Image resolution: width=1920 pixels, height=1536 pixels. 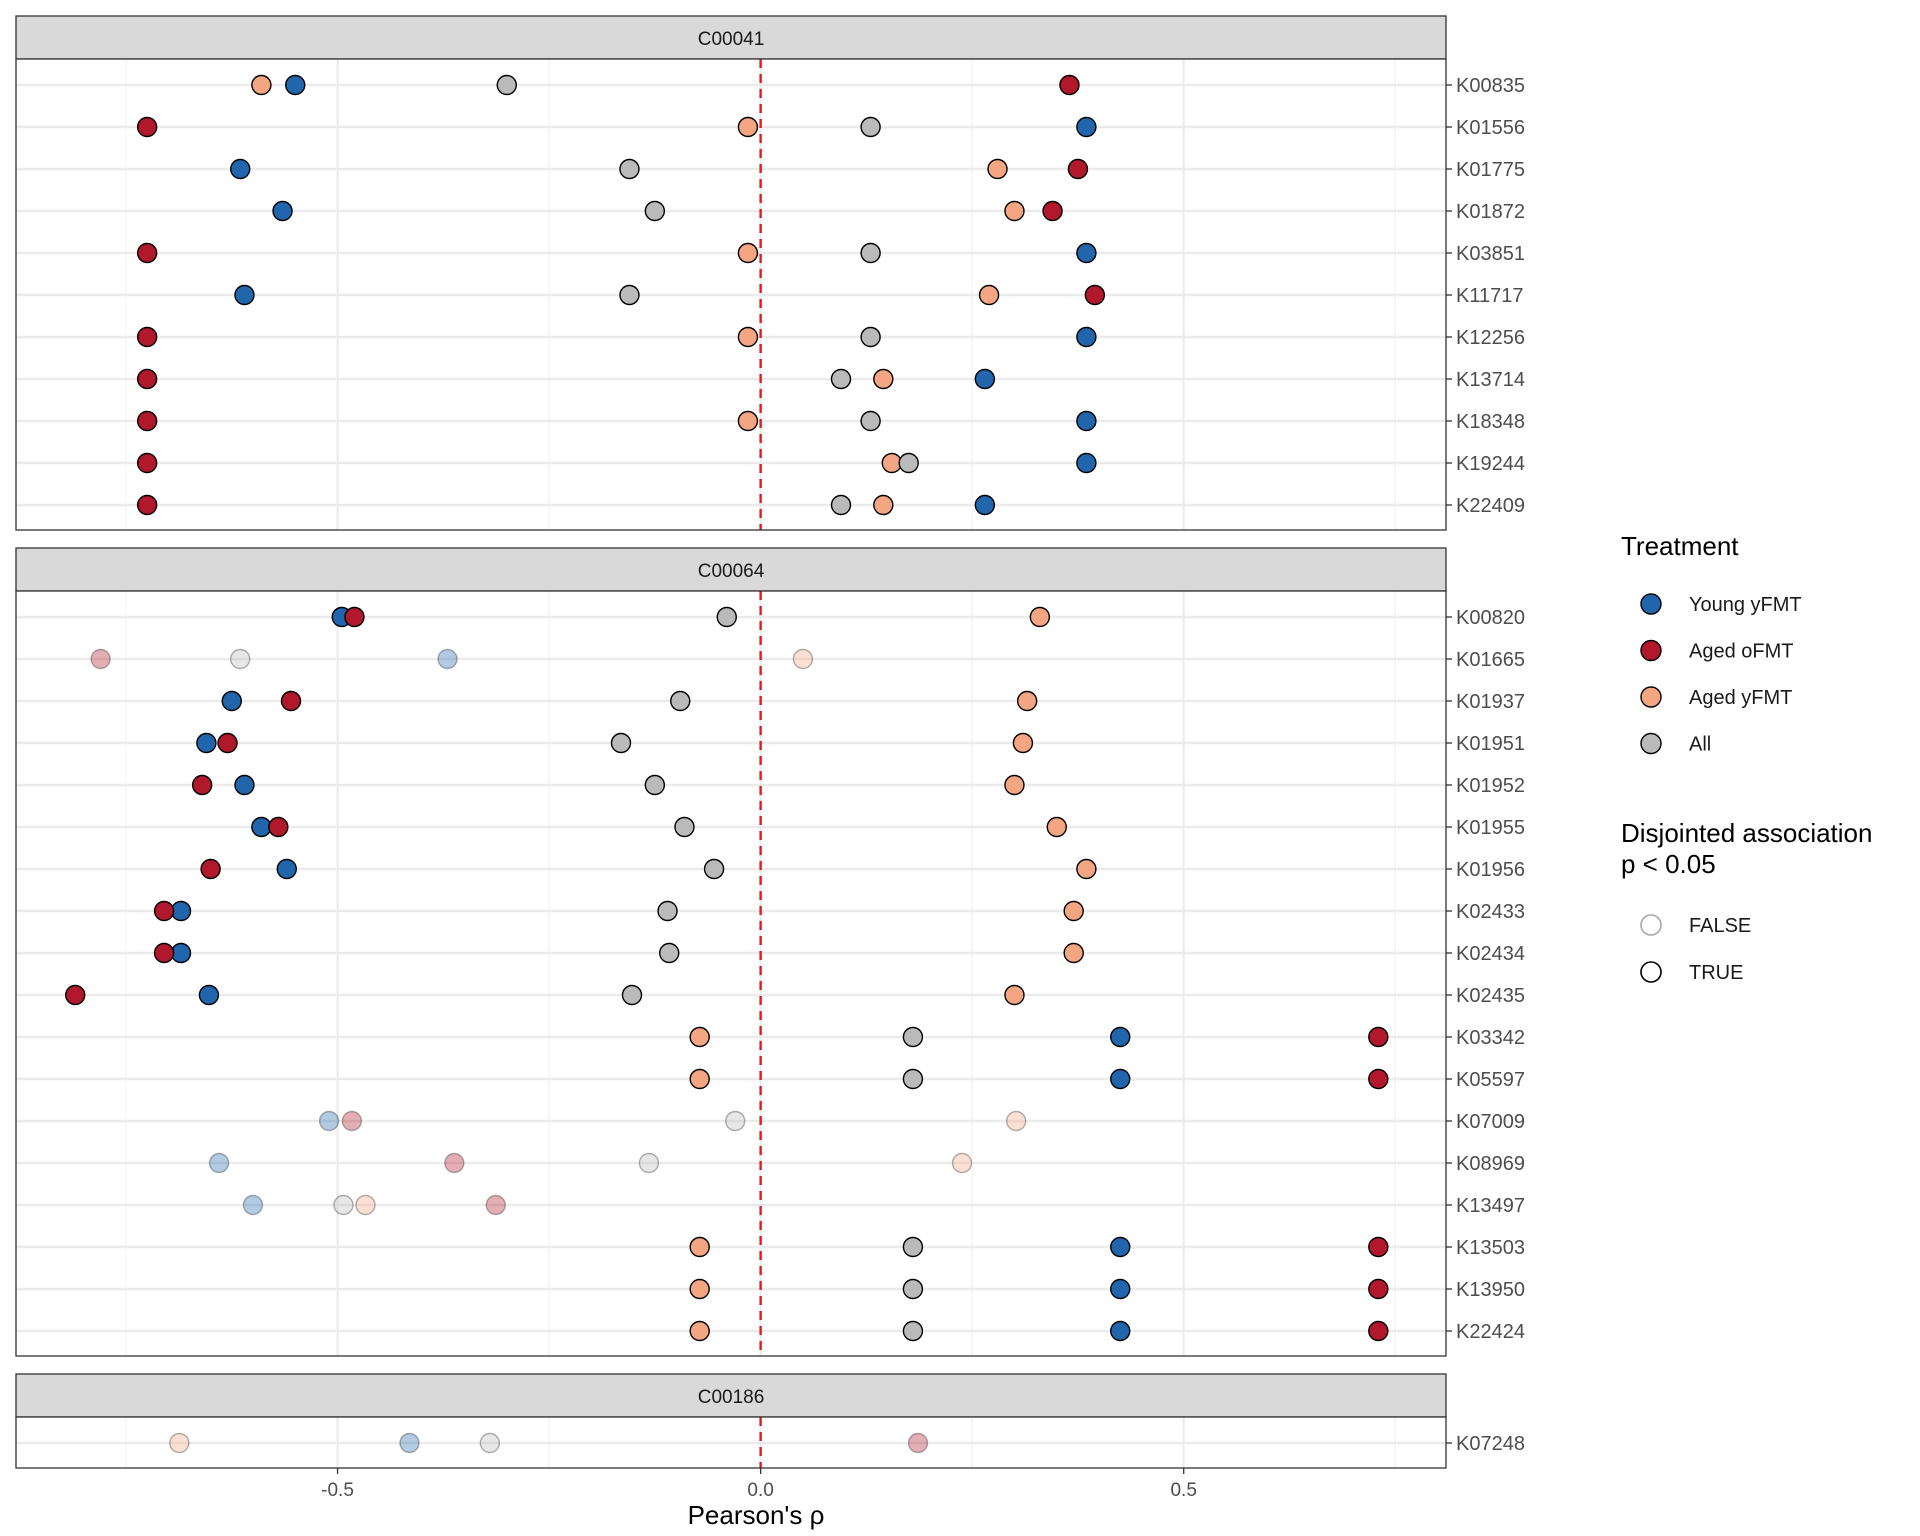 What do you see at coordinates (770, 1421) in the screenshot?
I see `facet-C00186: C00186 K07248` at bounding box center [770, 1421].